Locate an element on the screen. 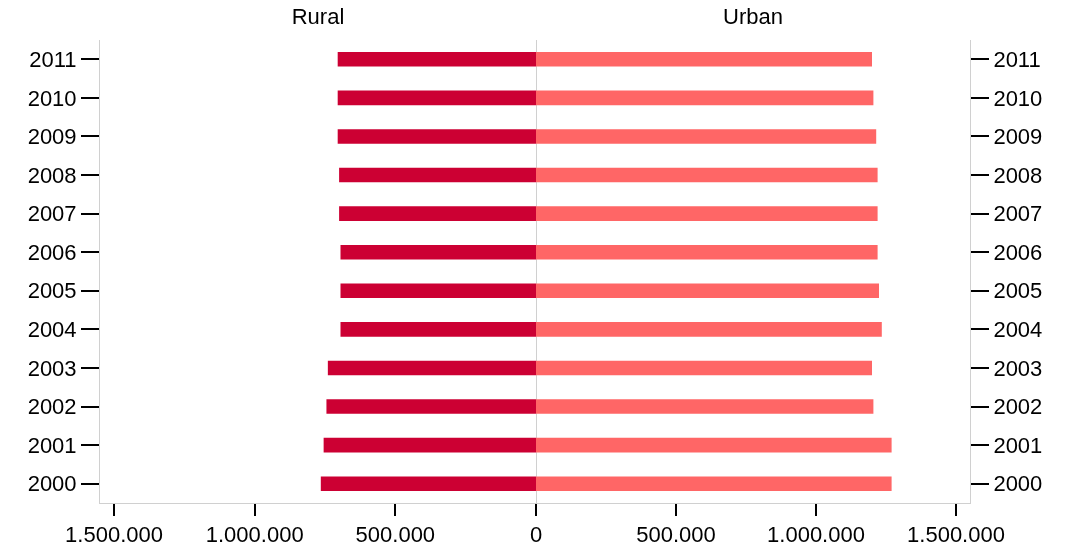  chart-title: Urban is located at coordinates (753, 16).